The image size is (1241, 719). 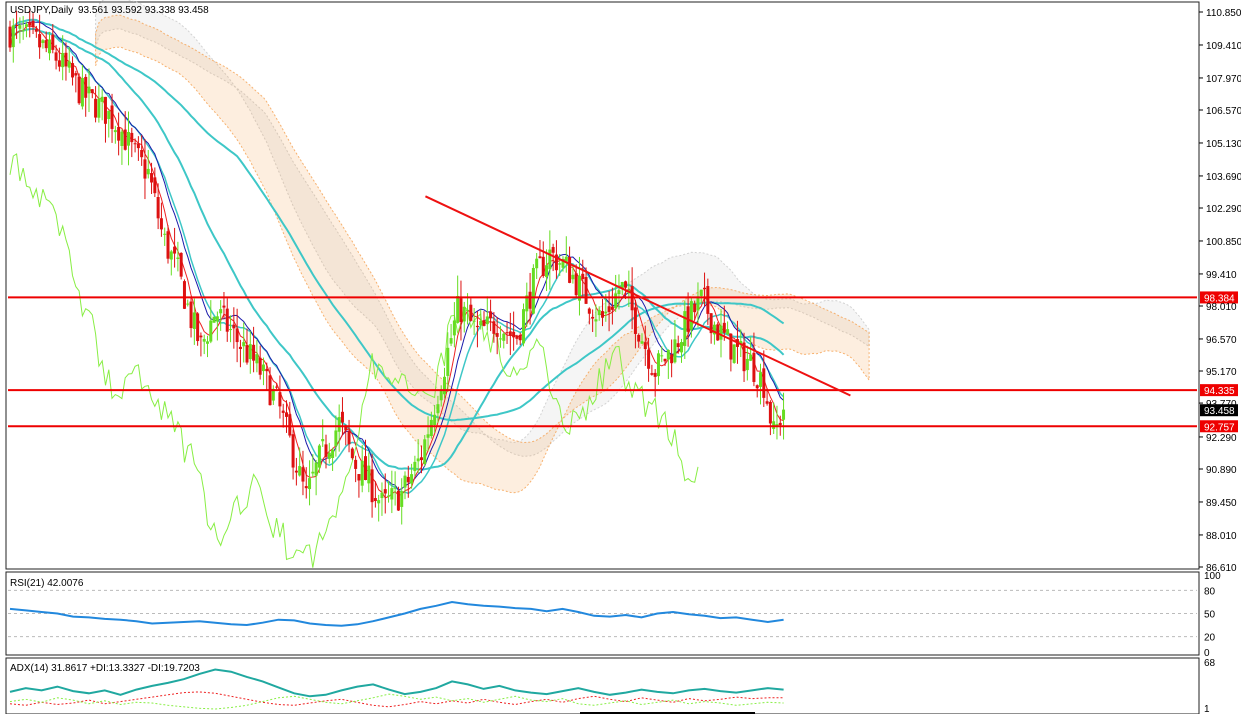 What do you see at coordinates (1221, 503) in the screenshot?
I see `price-tick-label: 89.450` at bounding box center [1221, 503].